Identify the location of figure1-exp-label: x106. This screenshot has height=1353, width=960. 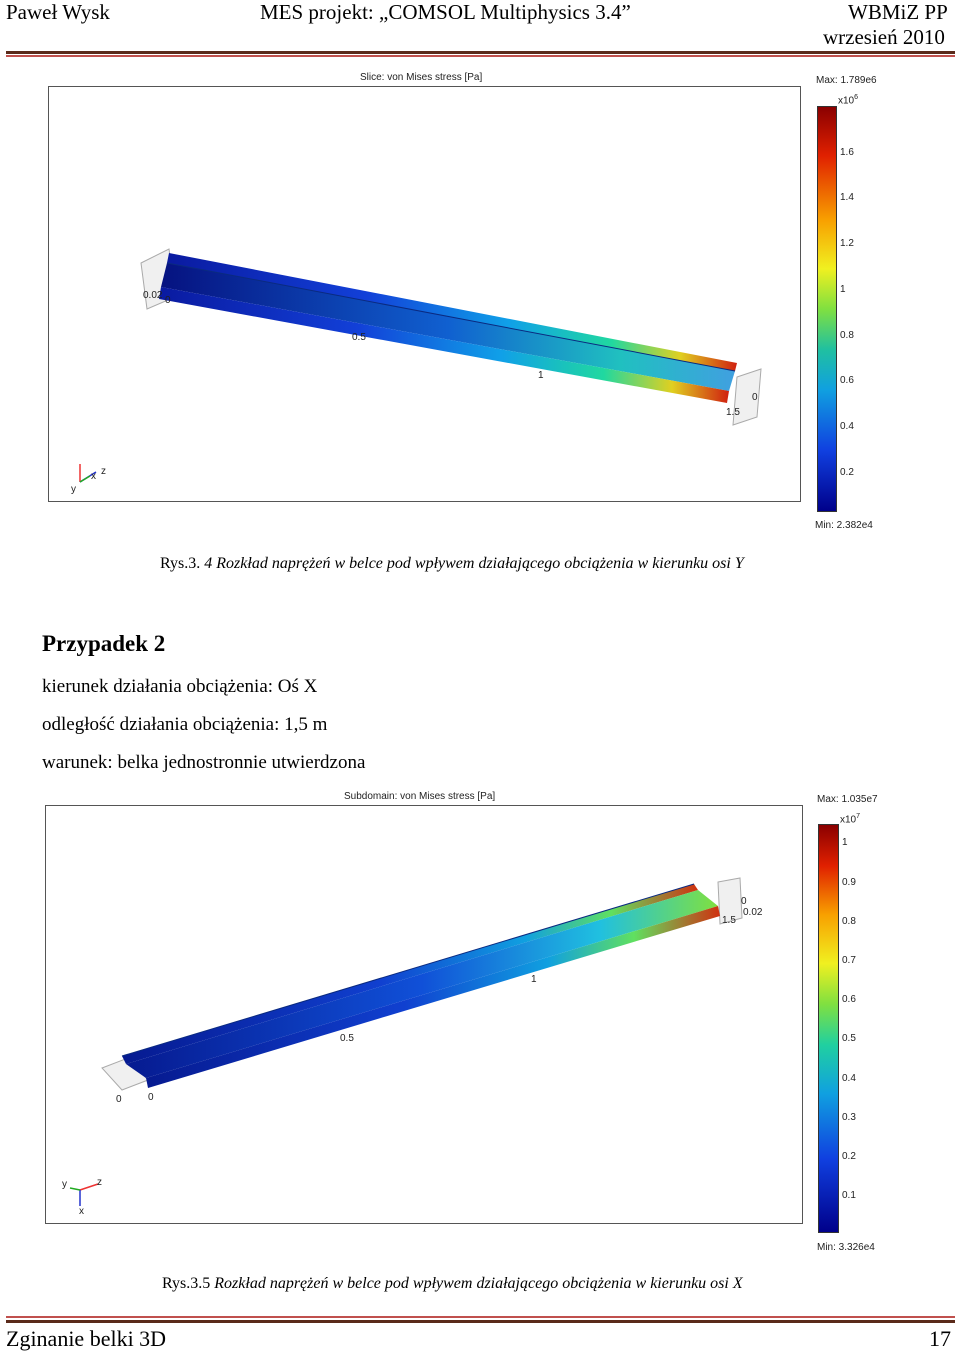
(848, 100).